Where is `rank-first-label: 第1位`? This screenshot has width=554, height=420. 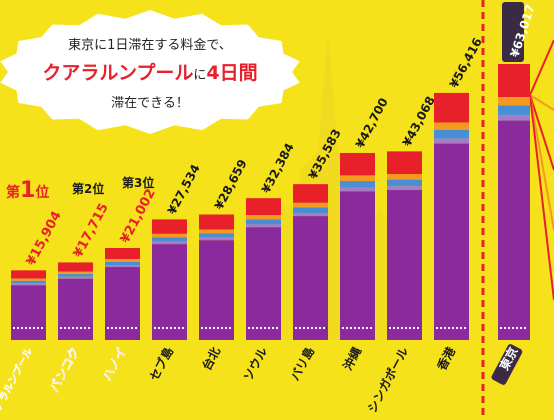 rank-first-label: 第1位 is located at coordinates (27, 190).